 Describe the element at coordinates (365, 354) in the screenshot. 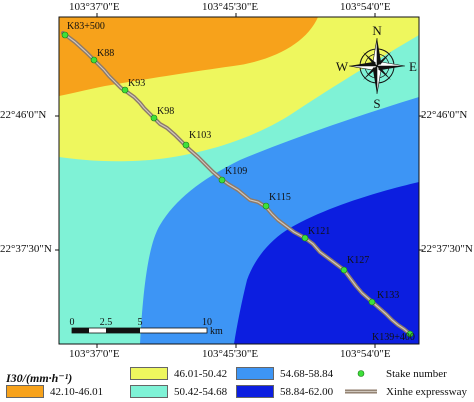

I see `lon-label-bottom: 103°54'0"E` at that location.